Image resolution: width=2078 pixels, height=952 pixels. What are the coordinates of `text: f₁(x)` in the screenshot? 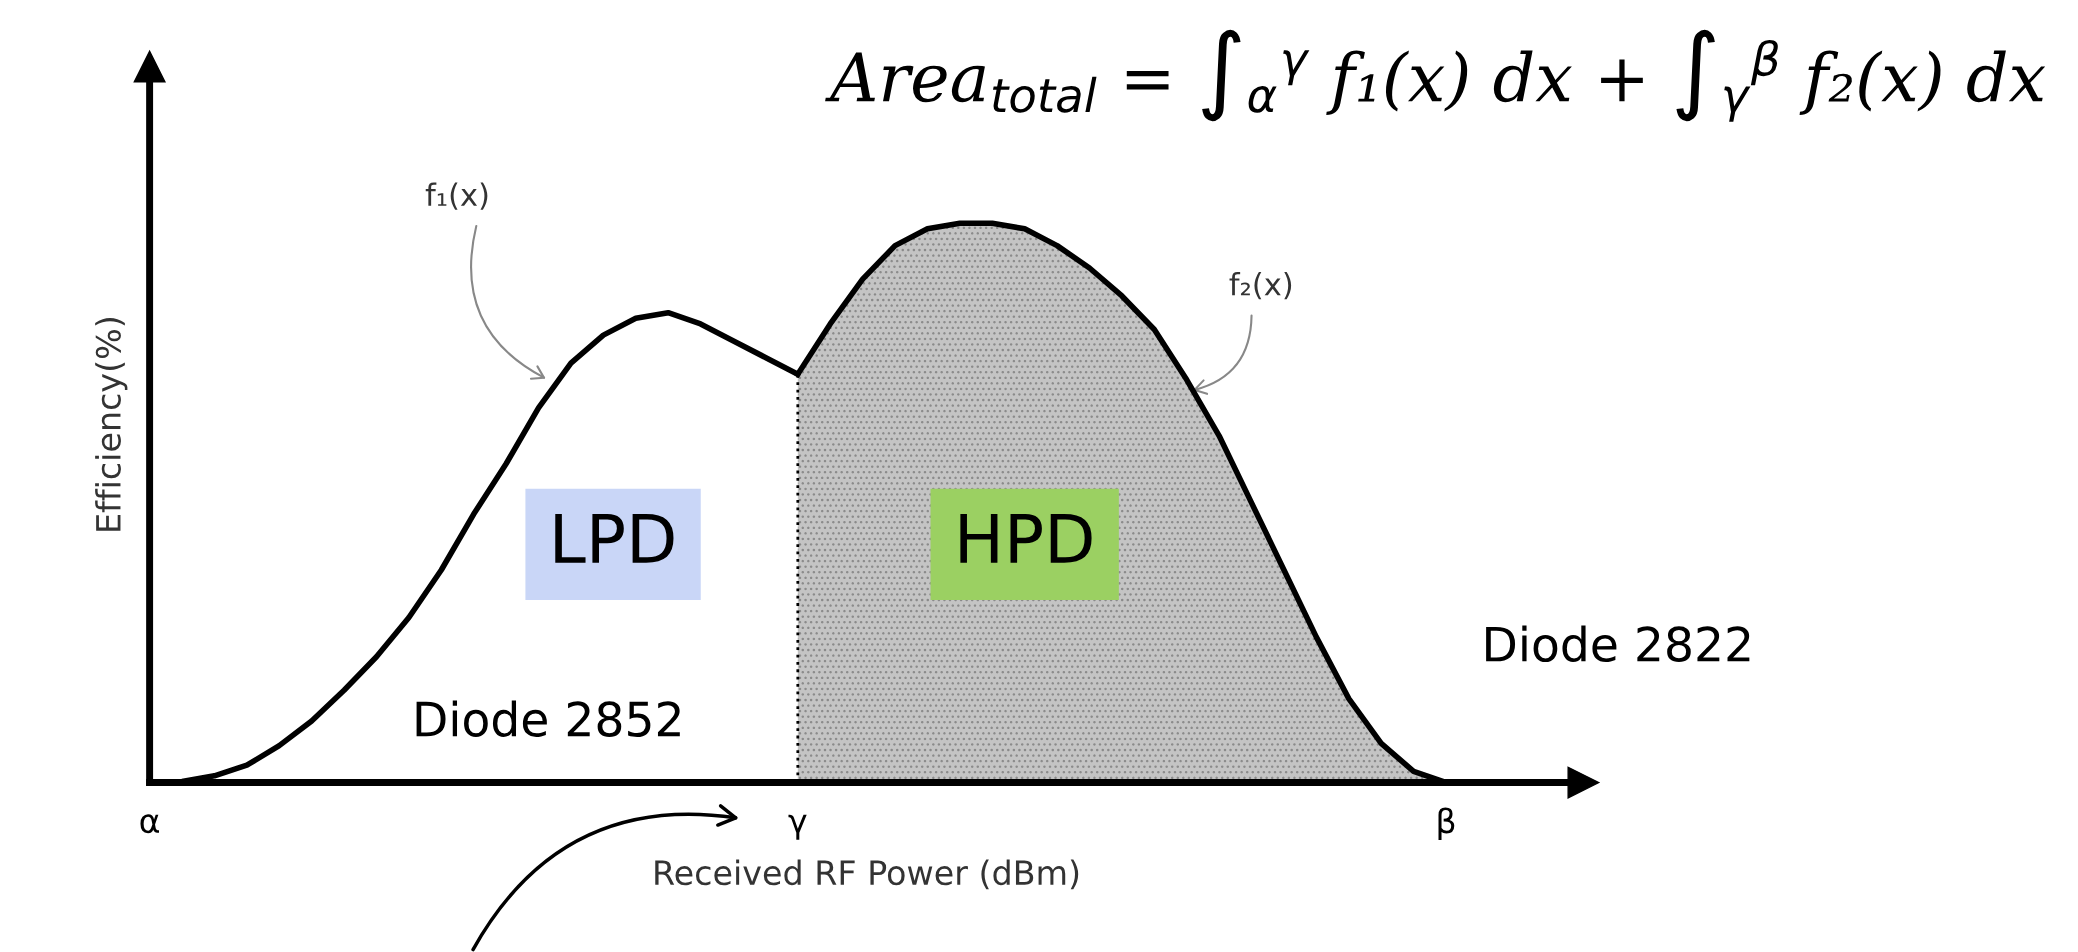 It's located at (456, 196).